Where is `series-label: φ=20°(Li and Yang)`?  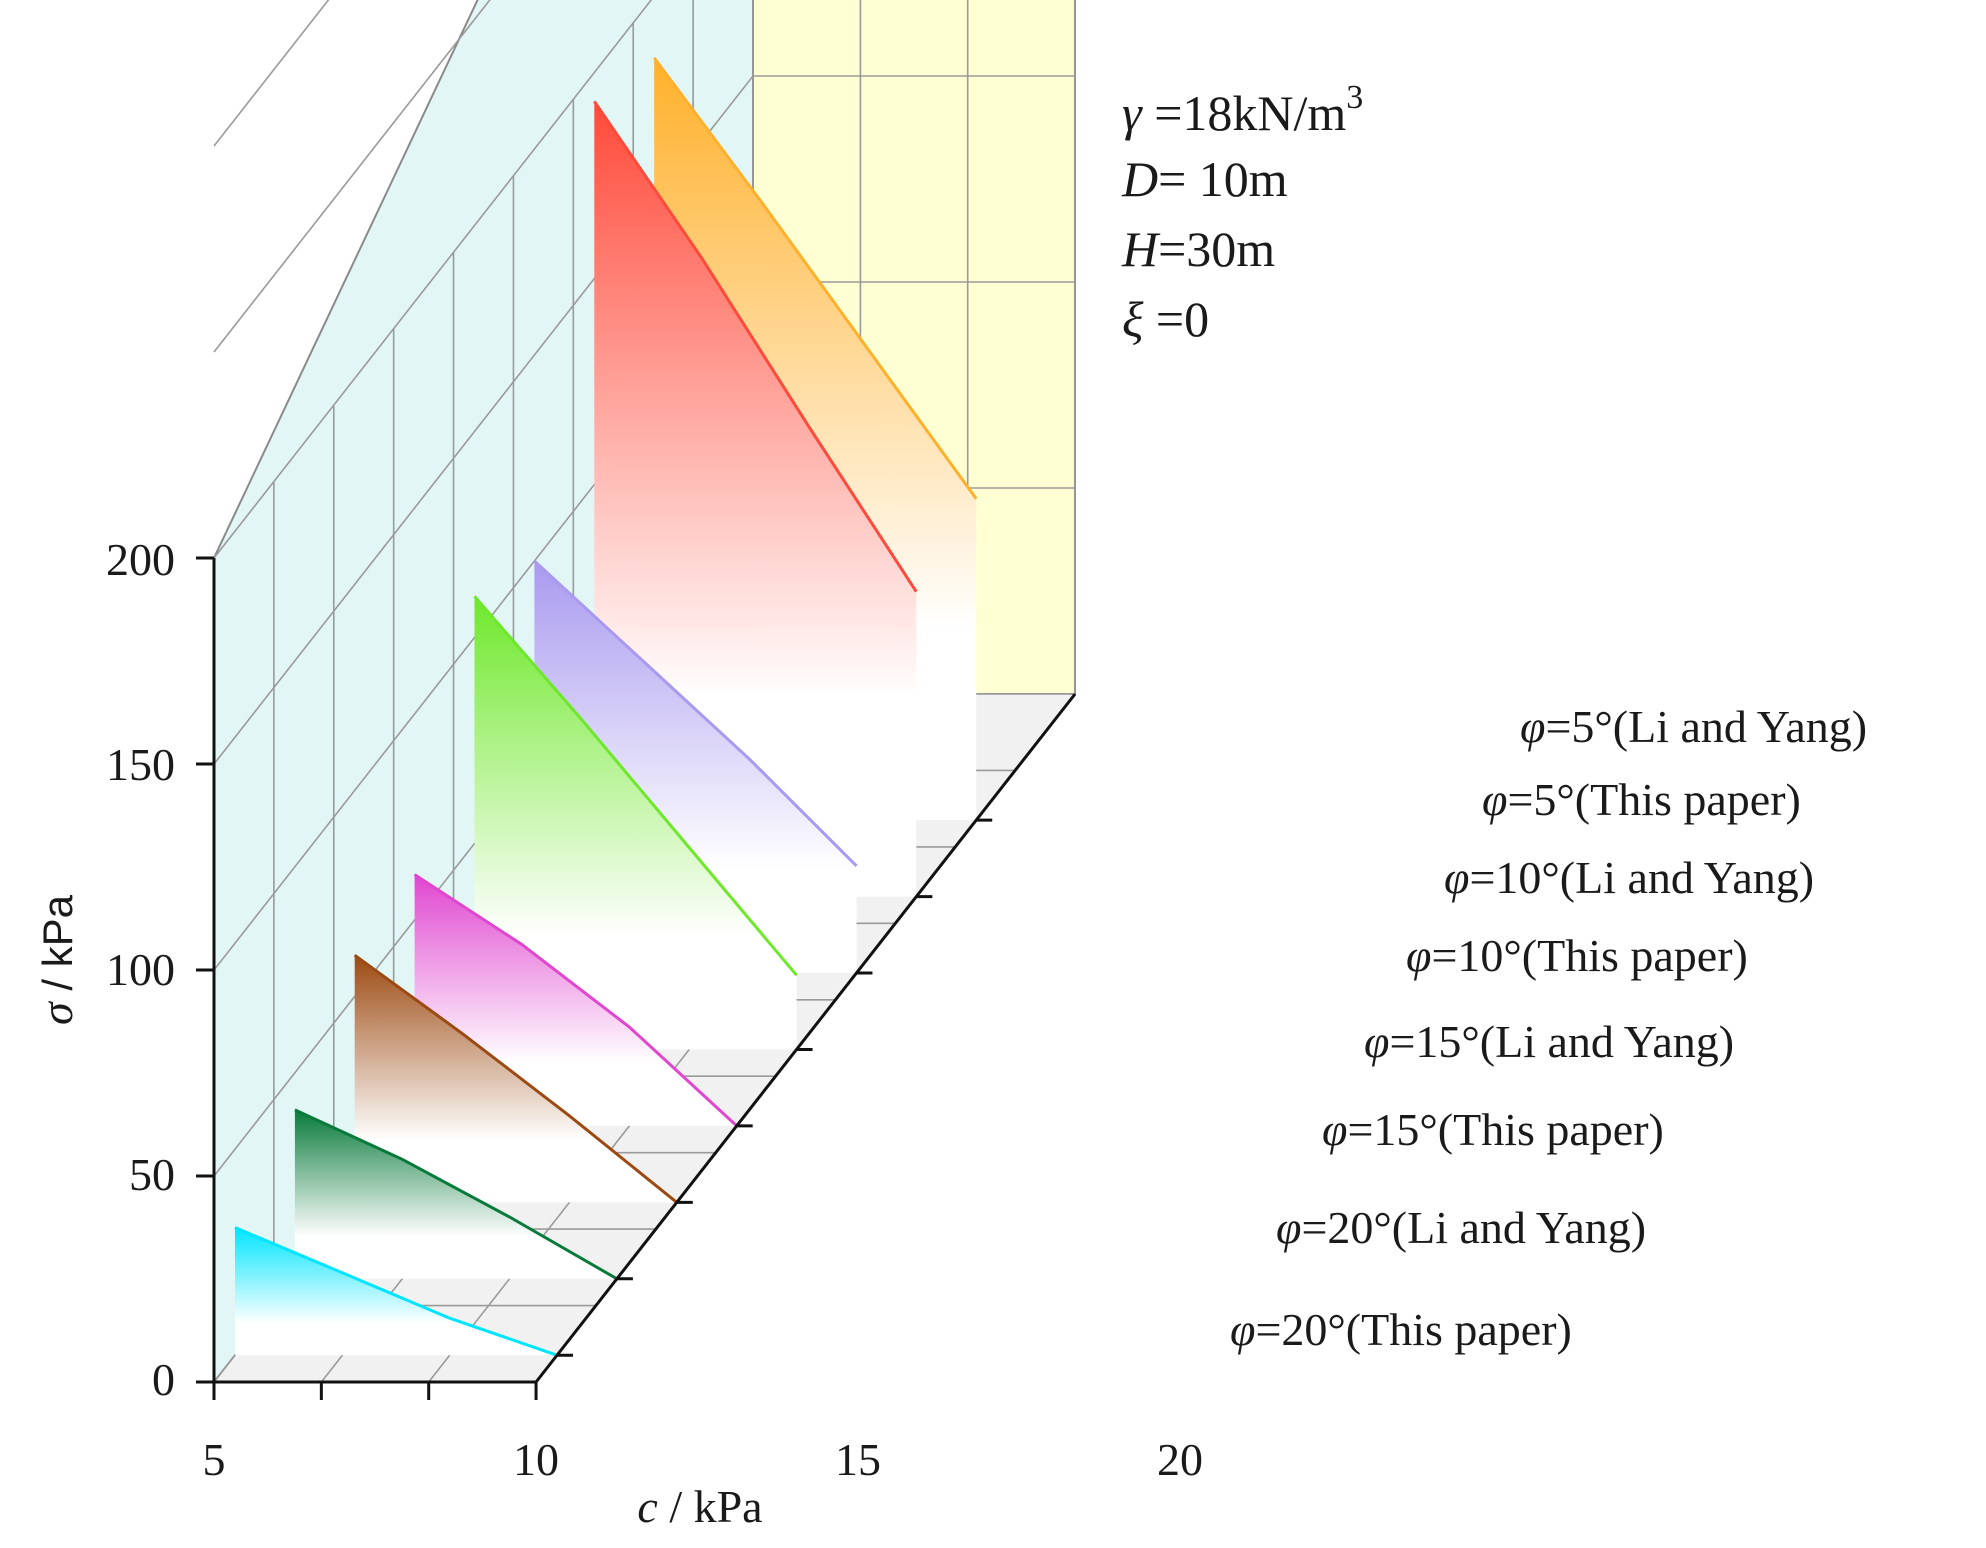
series-label: φ=20°(Li and Yang) is located at coordinates (1461, 1227).